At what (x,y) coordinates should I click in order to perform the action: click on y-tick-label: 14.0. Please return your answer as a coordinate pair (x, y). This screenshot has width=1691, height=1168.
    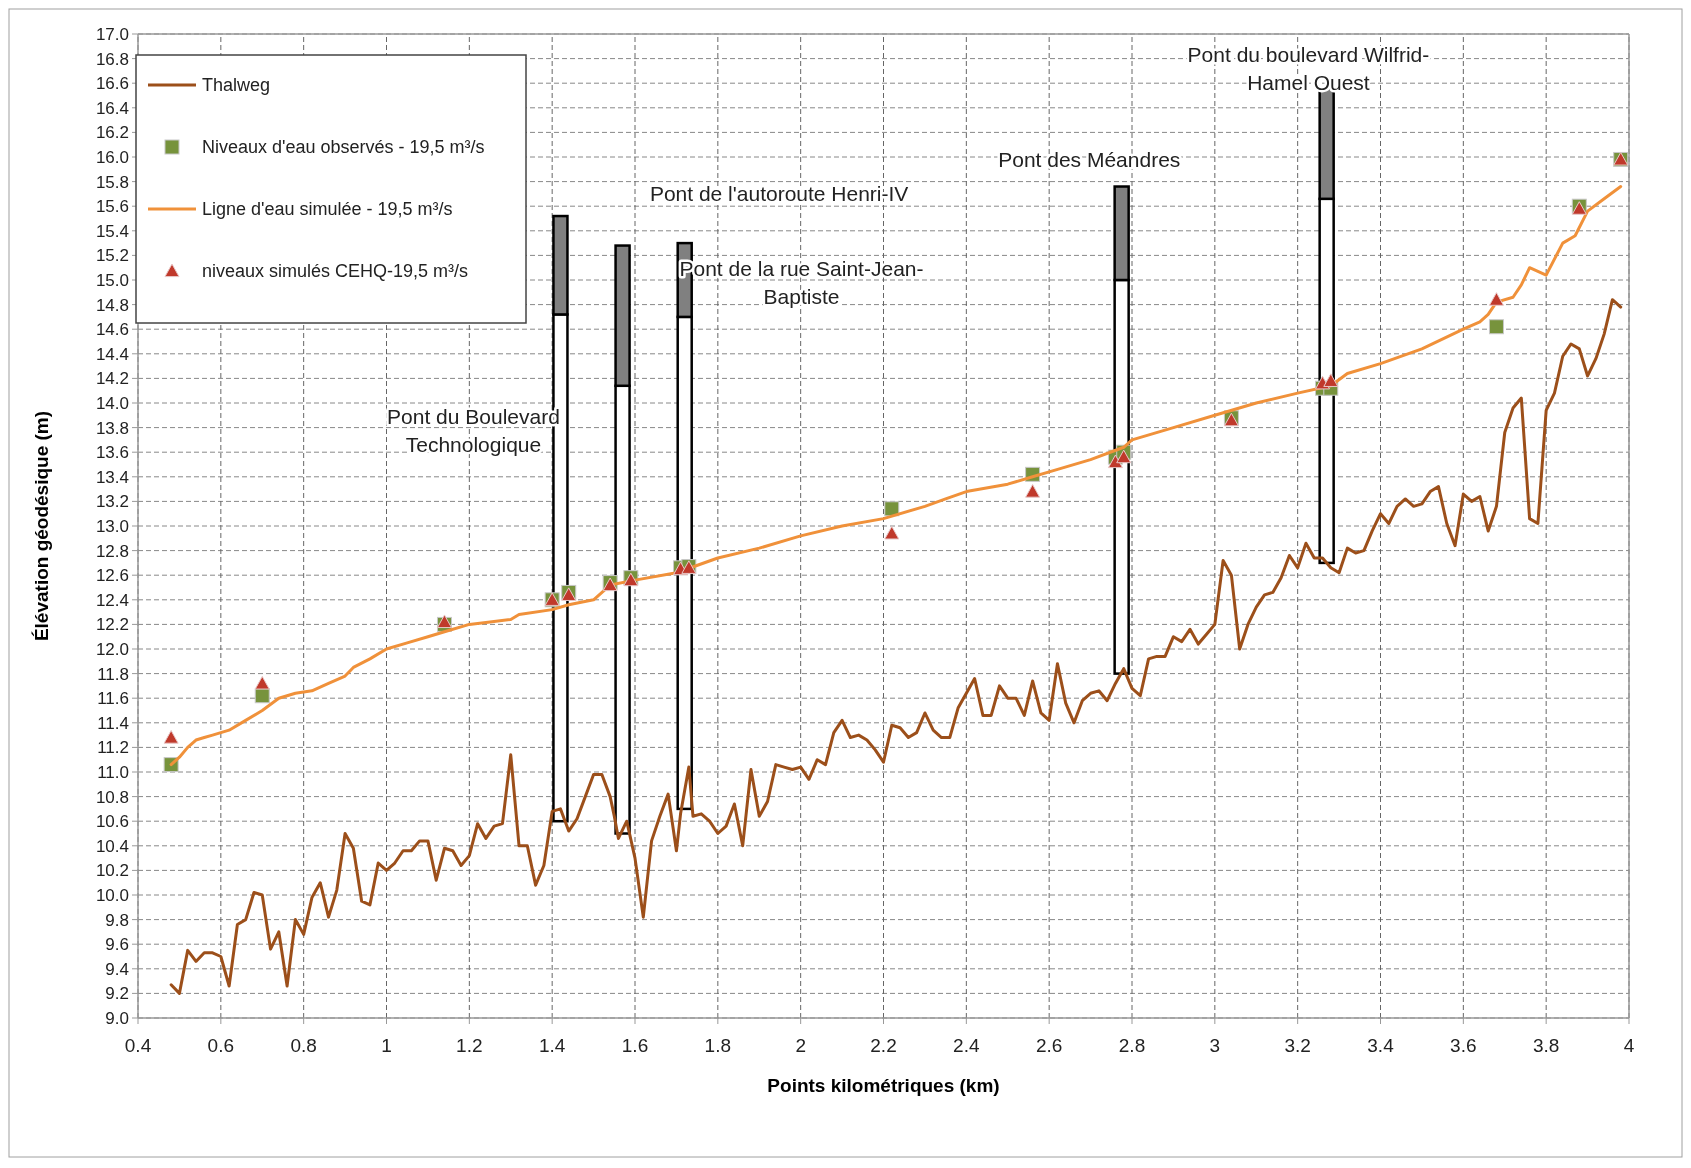
    Looking at the image, I should click on (112, 403).